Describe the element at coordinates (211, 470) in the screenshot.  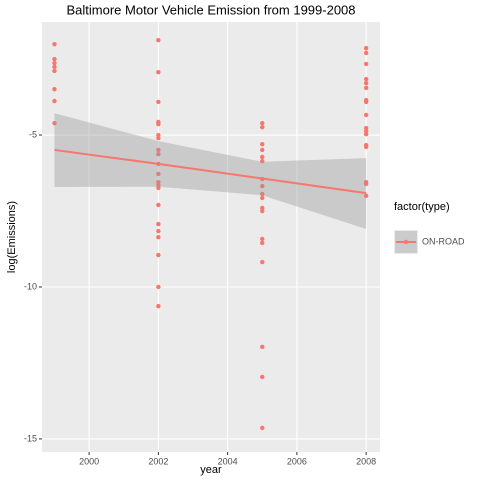
I see `x-axis-label: year` at that location.